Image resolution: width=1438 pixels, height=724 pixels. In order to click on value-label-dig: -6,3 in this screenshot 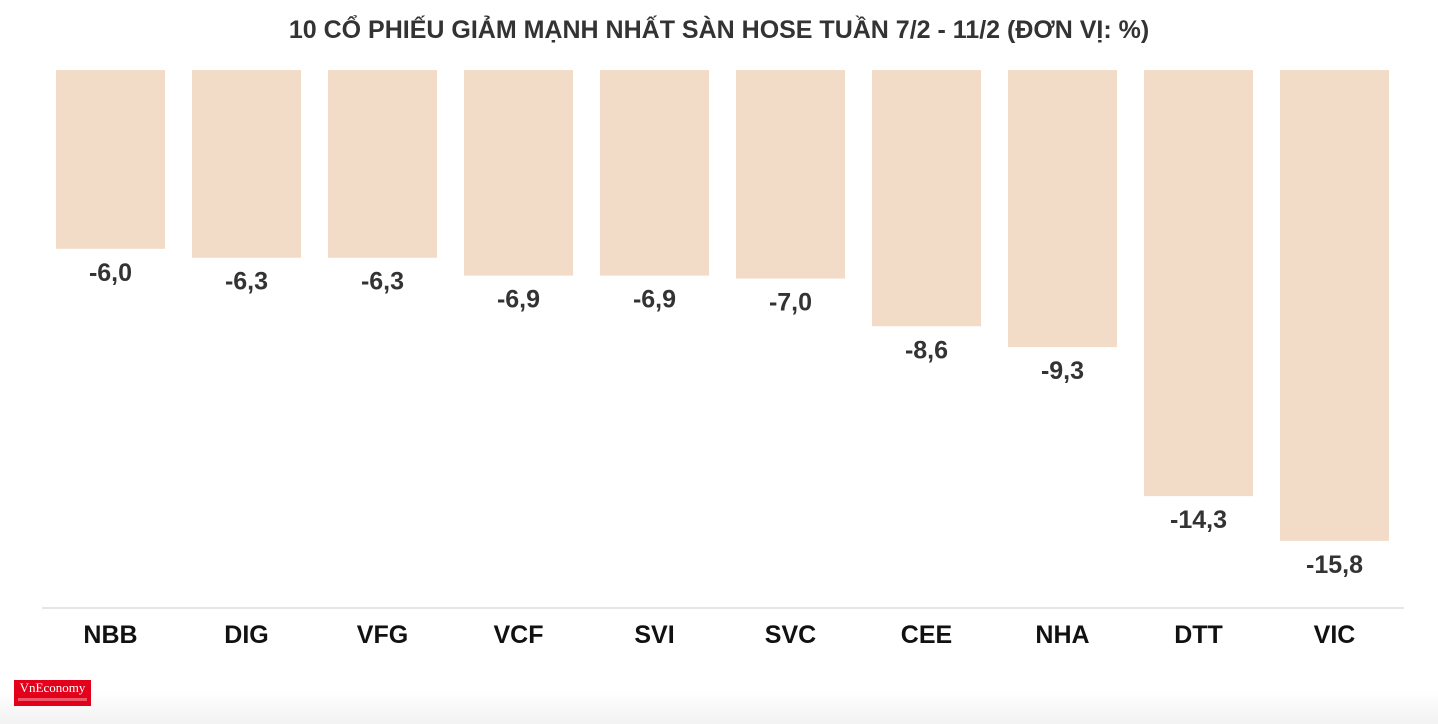, I will do `click(246, 282)`.